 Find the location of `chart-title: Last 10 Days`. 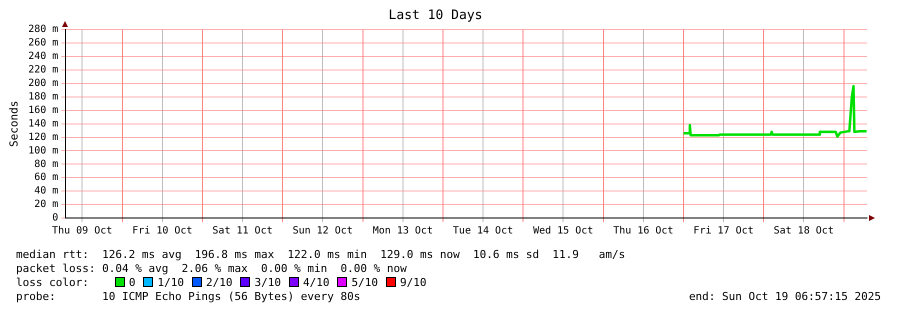

chart-title: Last 10 Days is located at coordinates (435, 16).